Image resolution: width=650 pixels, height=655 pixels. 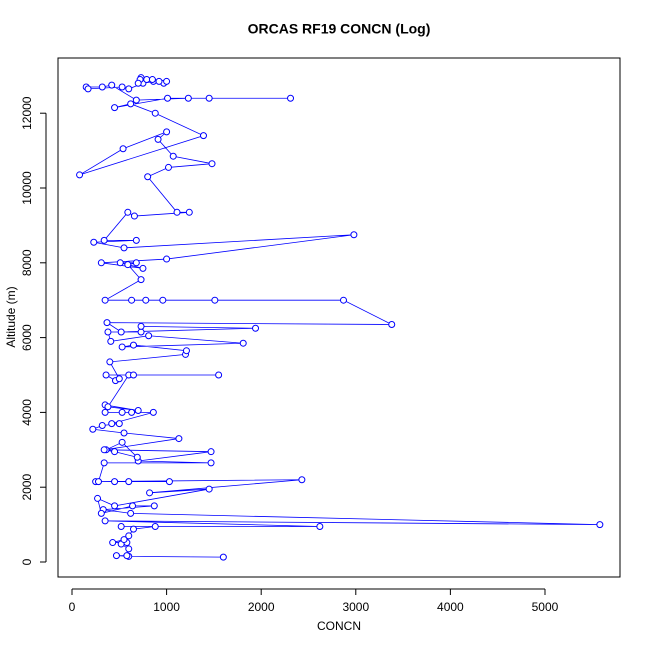 What do you see at coordinates (450, 607) in the screenshot?
I see `x-tick-label: 4000` at bounding box center [450, 607].